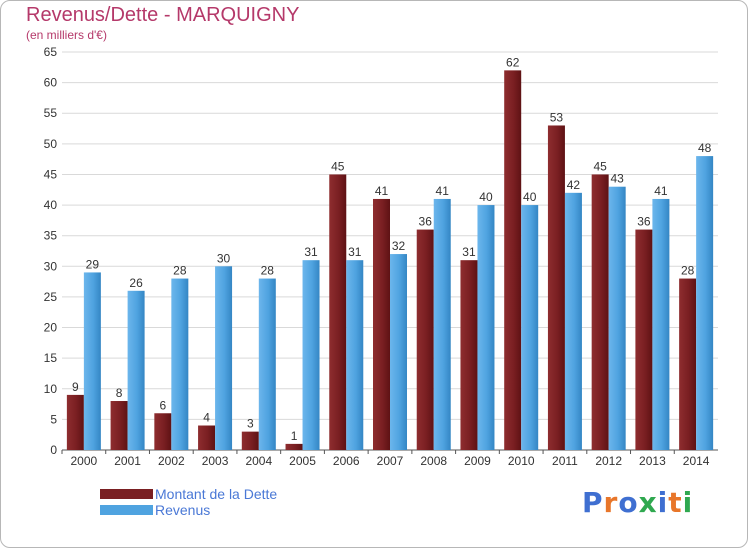  Describe the element at coordinates (675, 502) in the screenshot. I see `logo-letter: t` at that location.